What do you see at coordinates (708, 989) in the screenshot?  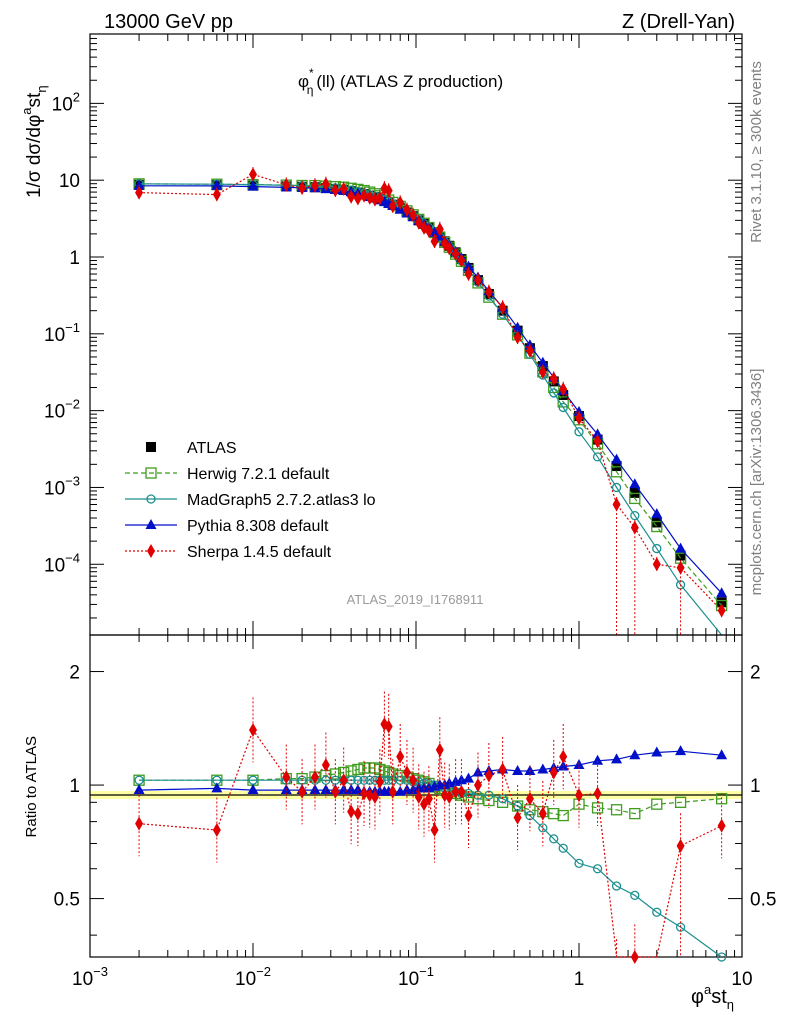 I see `xlabel-sup: a` at bounding box center [708, 989].